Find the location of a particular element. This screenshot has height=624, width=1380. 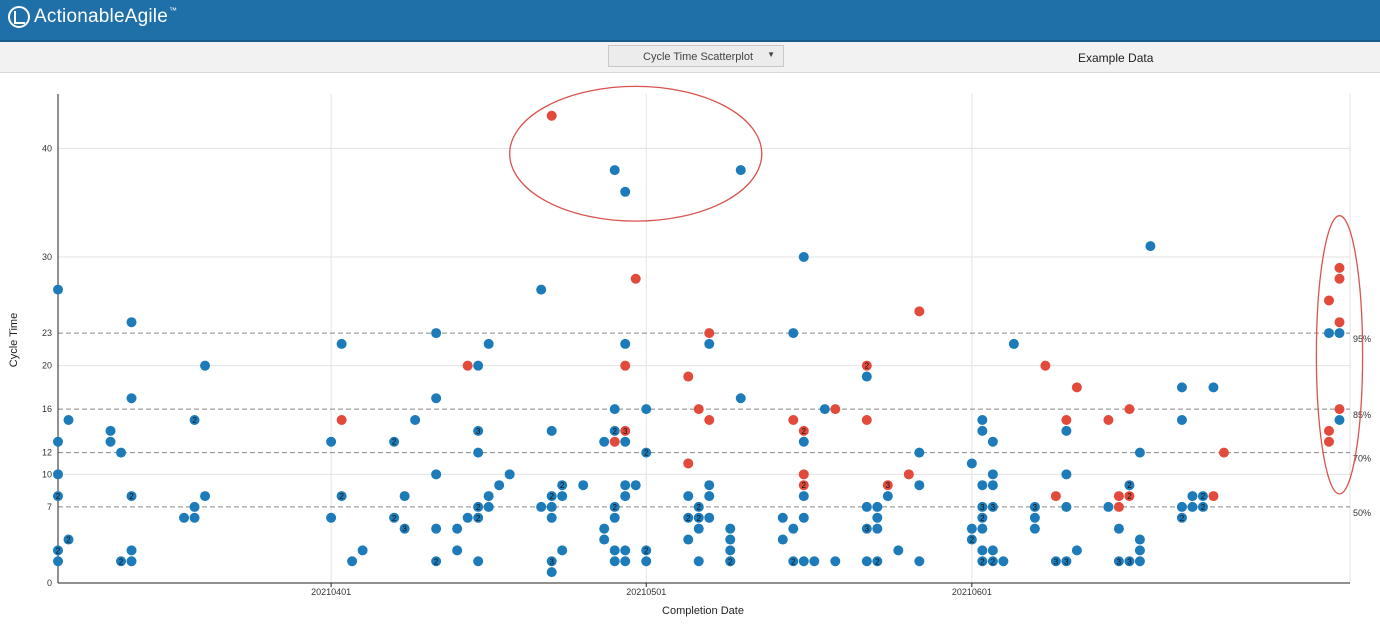

highlight-ellipse is located at coordinates (636, 153).